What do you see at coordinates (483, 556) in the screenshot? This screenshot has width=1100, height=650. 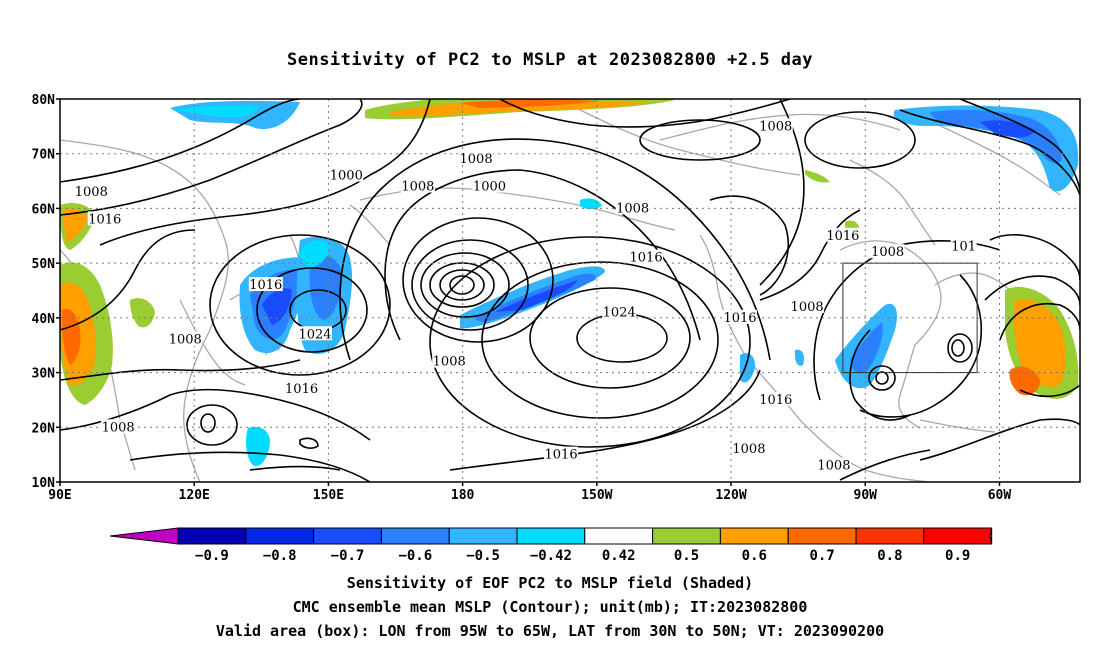 I see `colorbar-label: −0.5` at bounding box center [483, 556].